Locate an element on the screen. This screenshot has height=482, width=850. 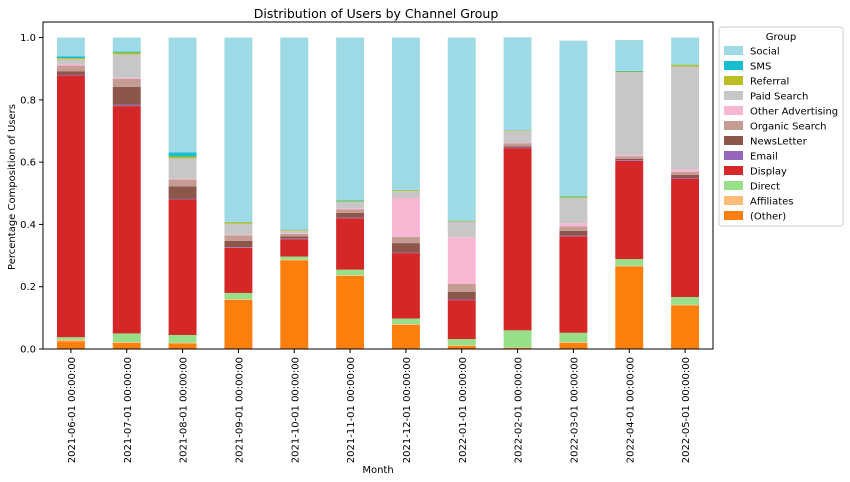
x-tick-label: 2022-04-01 00:00:00 is located at coordinates (630, 410).